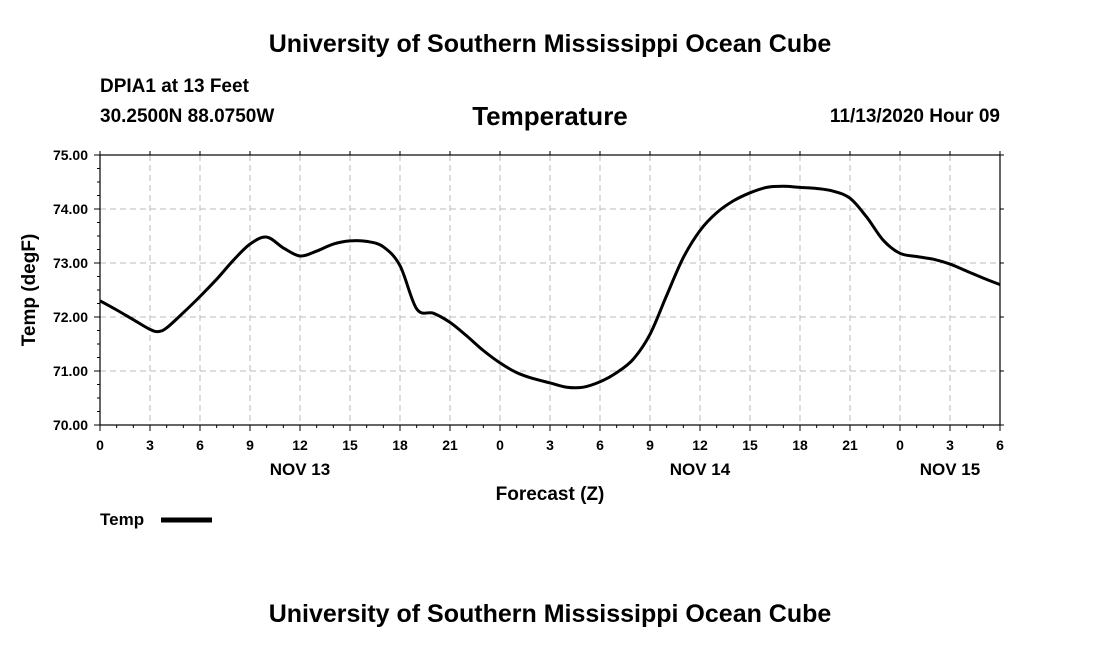  I want to click on coordinates-label: 30.2500N 88.0750W, so click(187, 116).